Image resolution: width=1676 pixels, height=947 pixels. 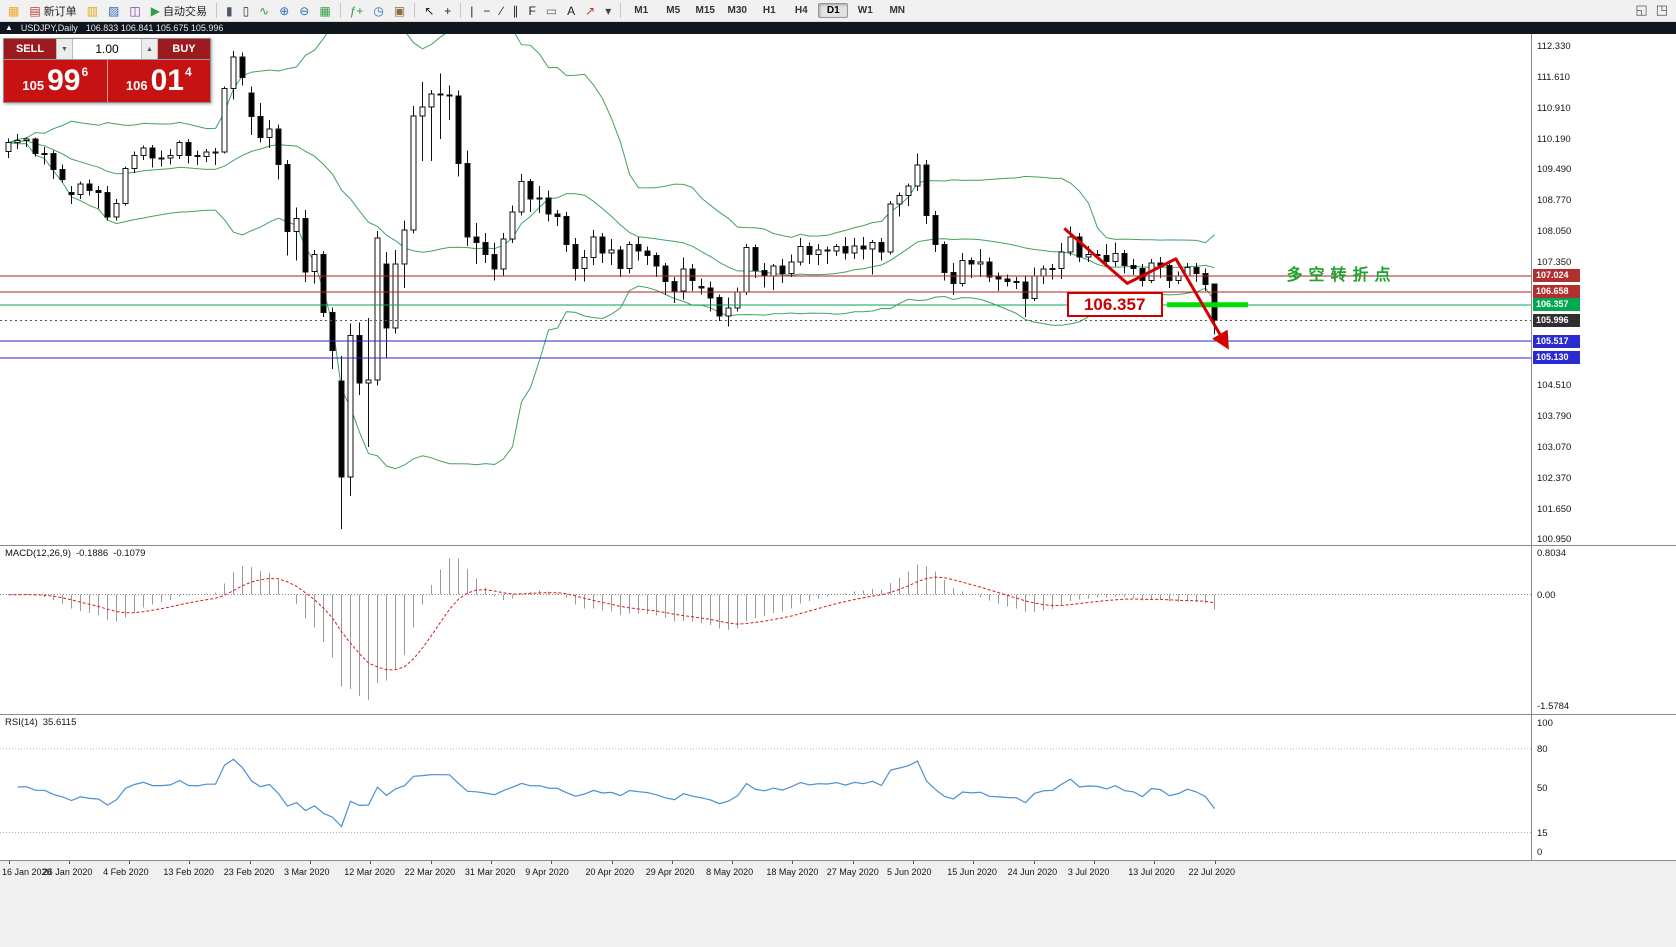 What do you see at coordinates (447, 11) in the screenshot?
I see `crosshair-icon: +` at bounding box center [447, 11].